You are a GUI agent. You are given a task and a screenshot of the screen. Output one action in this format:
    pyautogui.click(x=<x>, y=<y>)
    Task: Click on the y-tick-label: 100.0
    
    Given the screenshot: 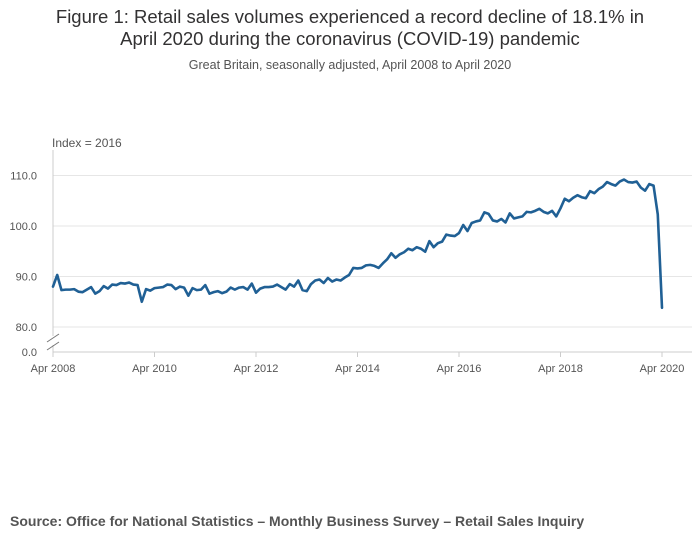 What is the action you would take?
    pyautogui.click(x=23, y=227)
    